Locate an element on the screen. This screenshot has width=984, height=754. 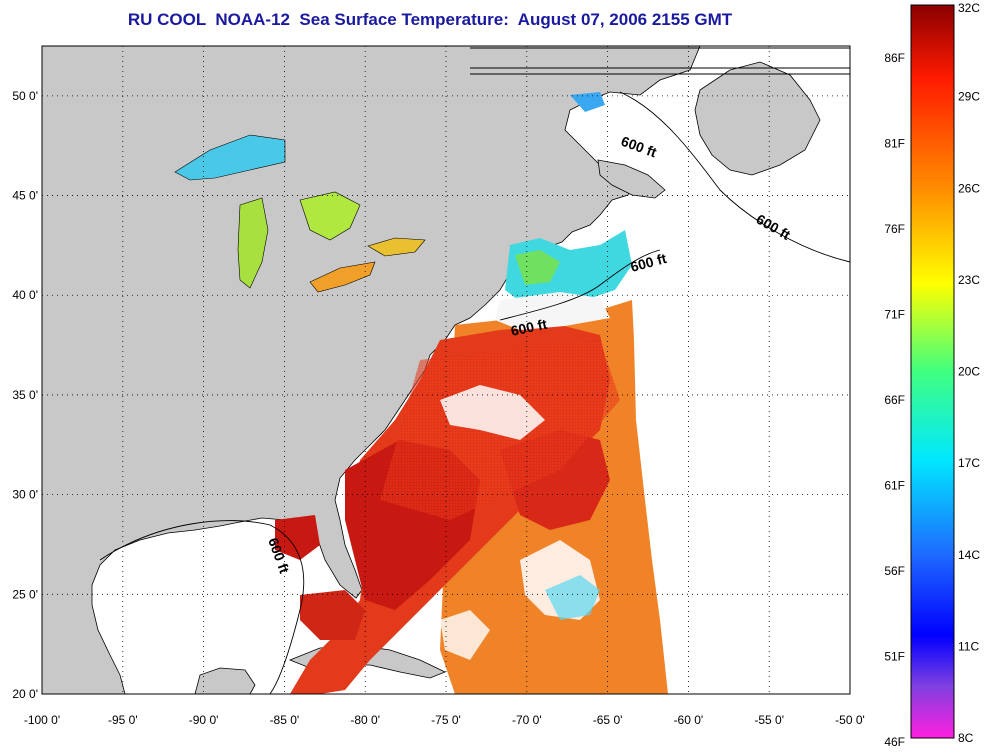
latitude-tick-label: 40 0' is located at coordinates (25, 295).